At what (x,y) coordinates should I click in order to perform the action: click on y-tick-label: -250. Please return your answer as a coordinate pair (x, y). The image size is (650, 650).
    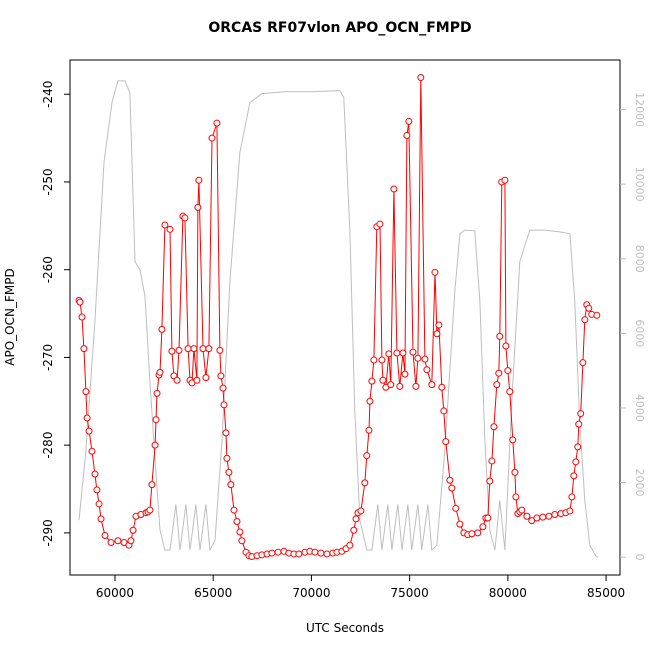
    Looking at the image, I should click on (48, 181).